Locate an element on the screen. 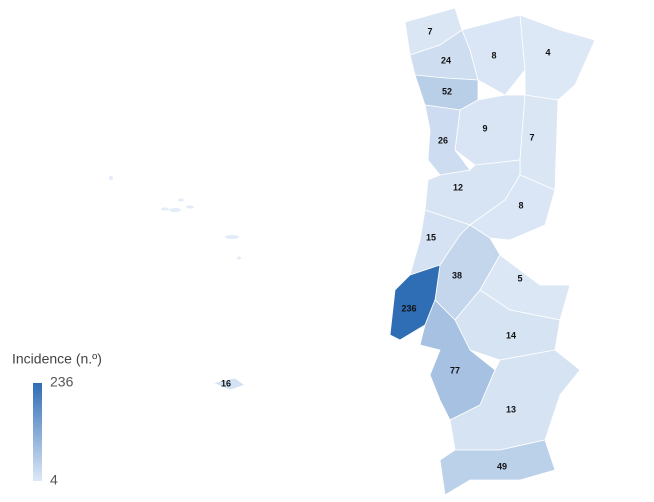  region-label: 52 is located at coordinates (447, 91).